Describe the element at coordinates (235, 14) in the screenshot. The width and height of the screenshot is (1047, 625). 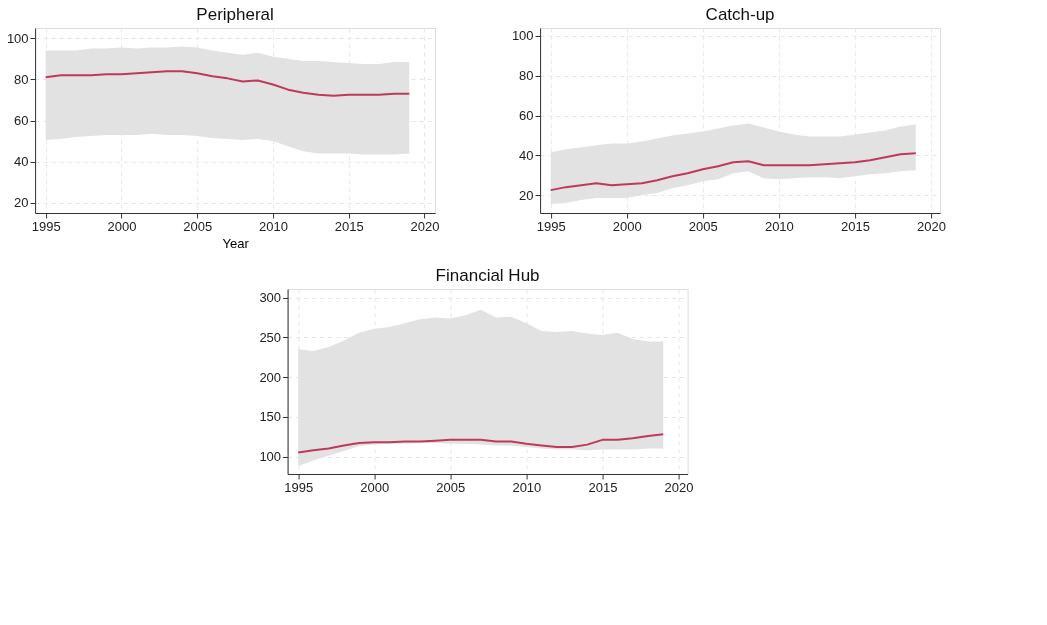
I see `chart-title: Peripheral` at that location.